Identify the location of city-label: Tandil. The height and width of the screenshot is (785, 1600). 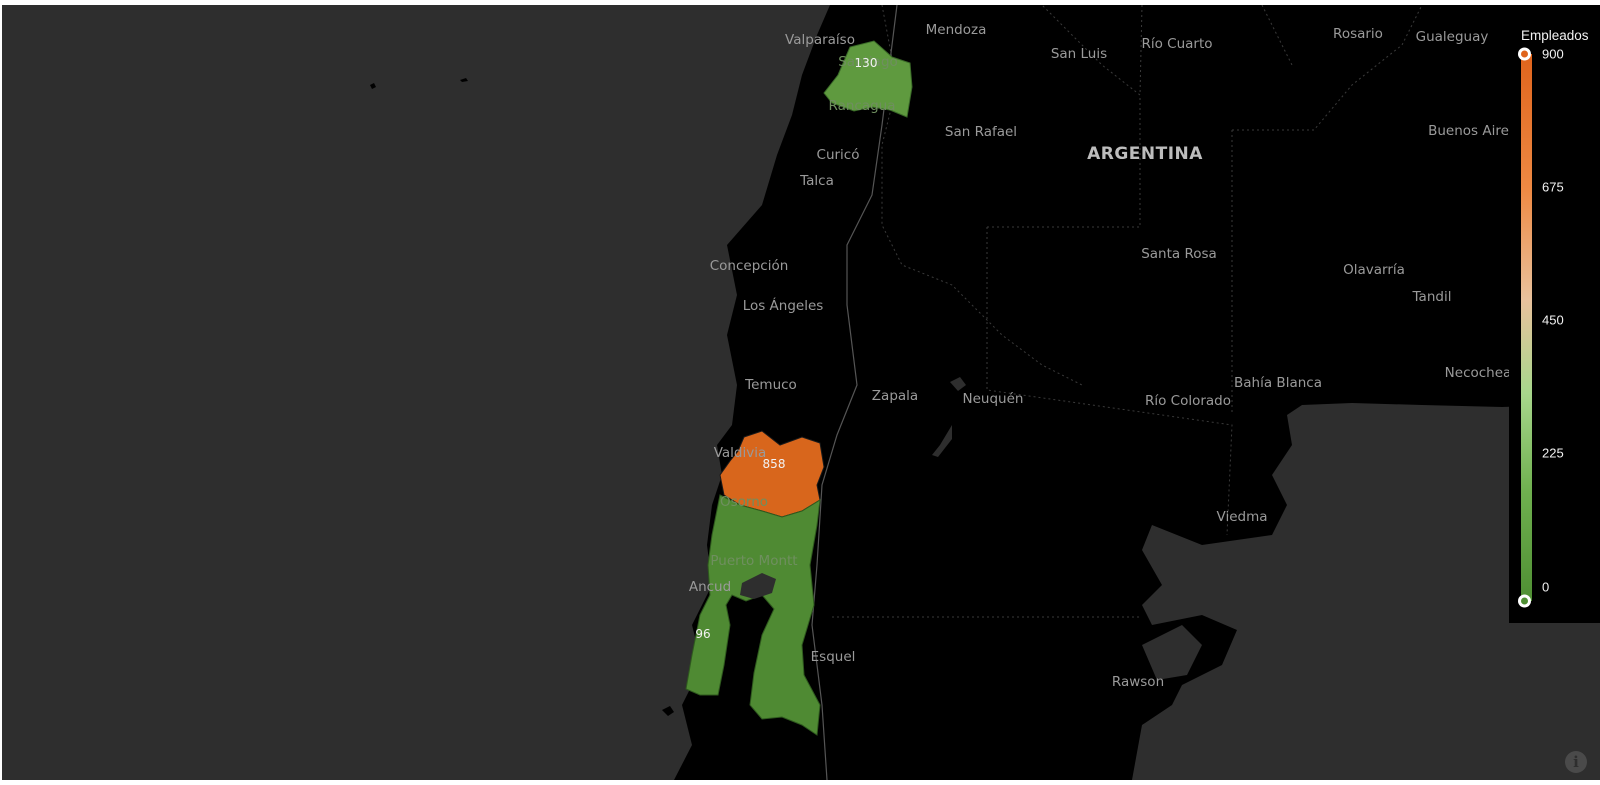
(1432, 297).